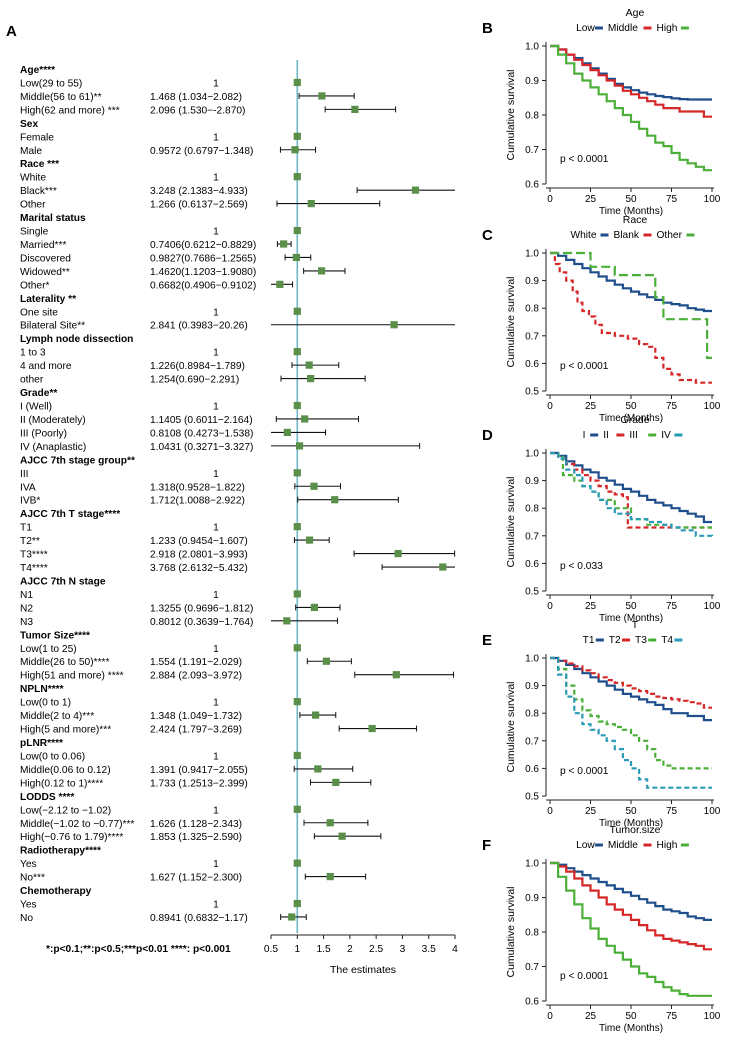 Image resolution: width=737 pixels, height=1049 pixels. I want to click on survival-curve-white, so click(631, 282).